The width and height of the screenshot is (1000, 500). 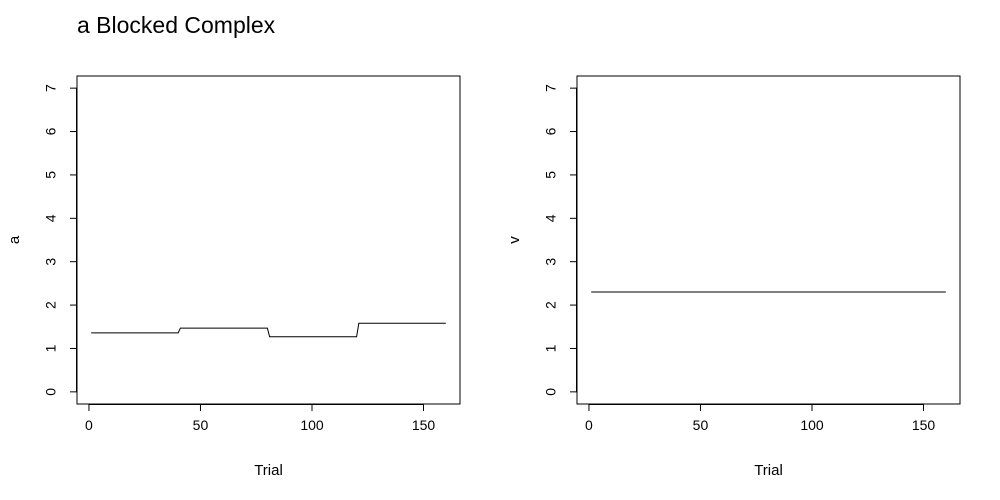 What do you see at coordinates (176, 25) in the screenshot?
I see `figure-title: a Blocked Complex` at bounding box center [176, 25].